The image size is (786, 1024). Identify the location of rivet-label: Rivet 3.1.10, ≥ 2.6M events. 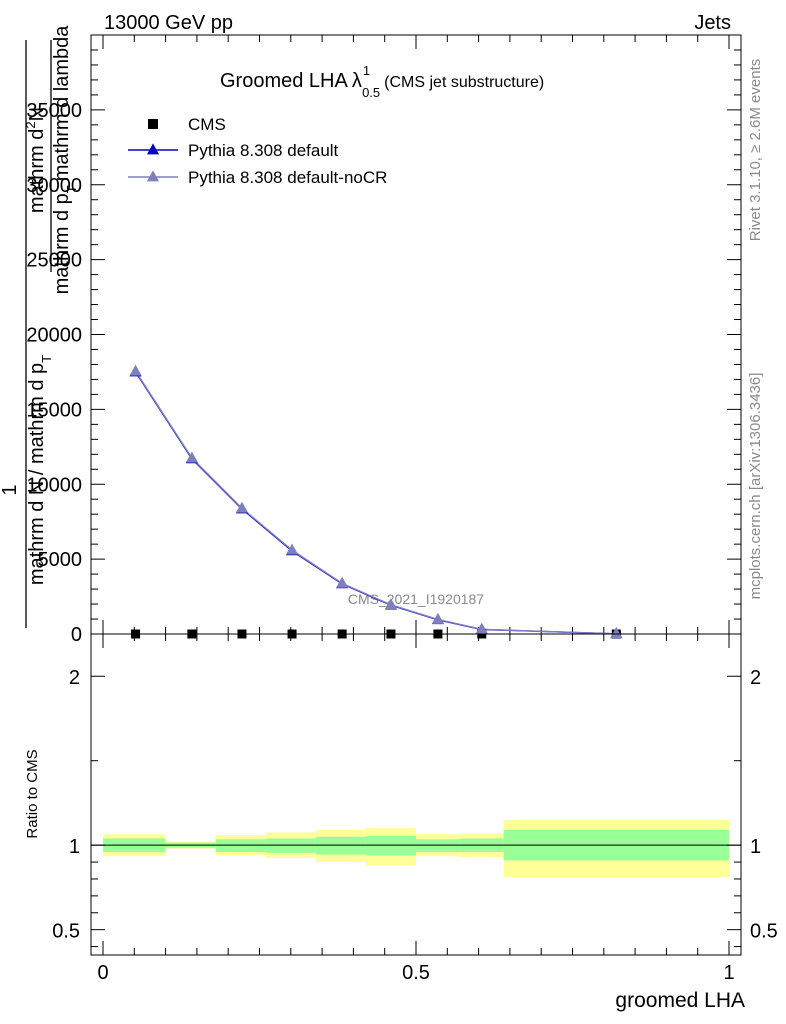
(755, 150).